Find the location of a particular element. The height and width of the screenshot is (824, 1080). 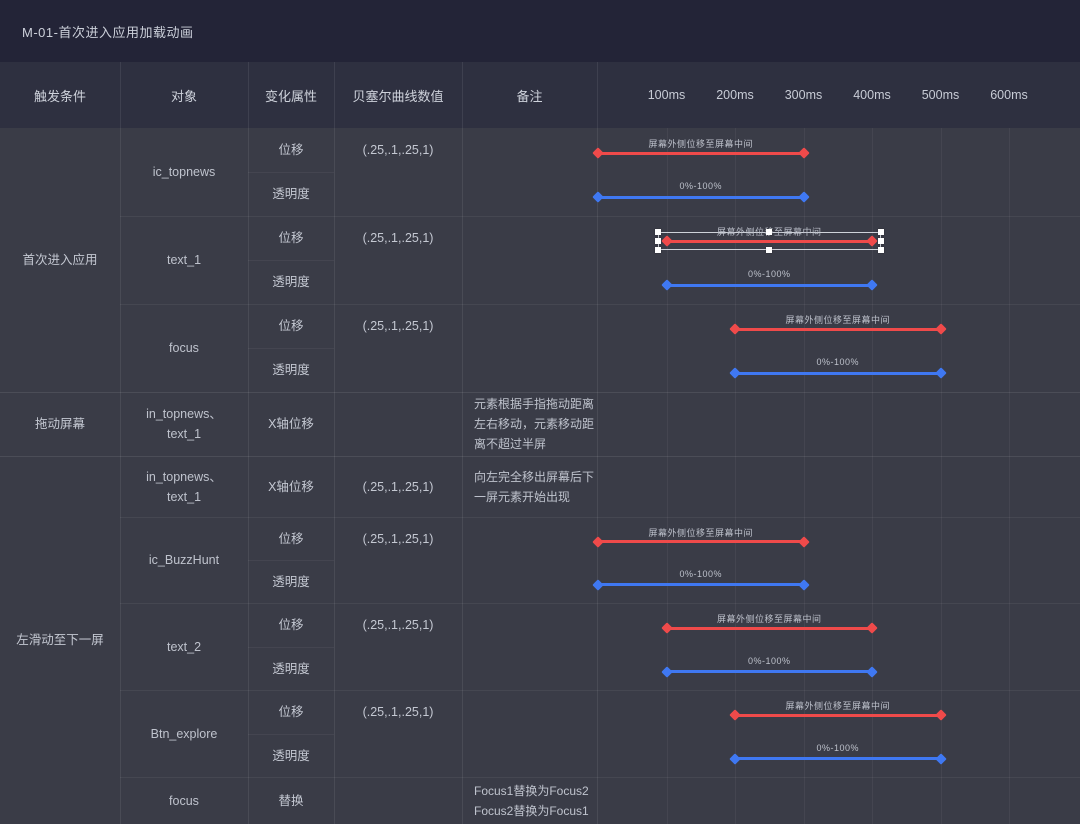

object-cell: ic_BuzzHunt is located at coordinates (184, 560).